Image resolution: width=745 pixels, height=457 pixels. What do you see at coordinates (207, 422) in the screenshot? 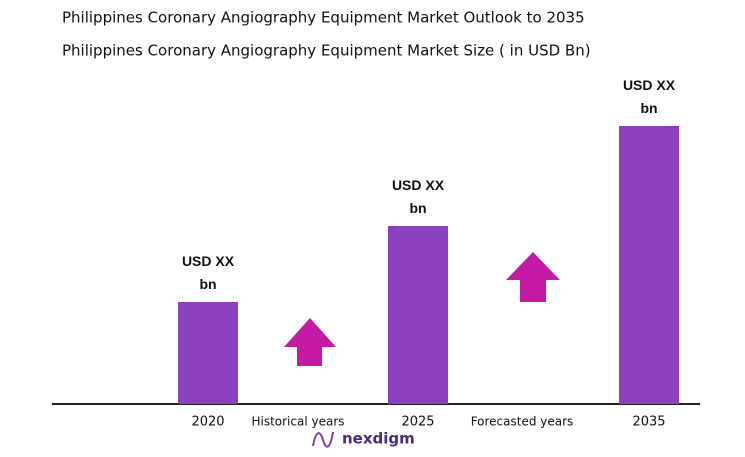
I see `x-tick-label: 2020` at bounding box center [207, 422].